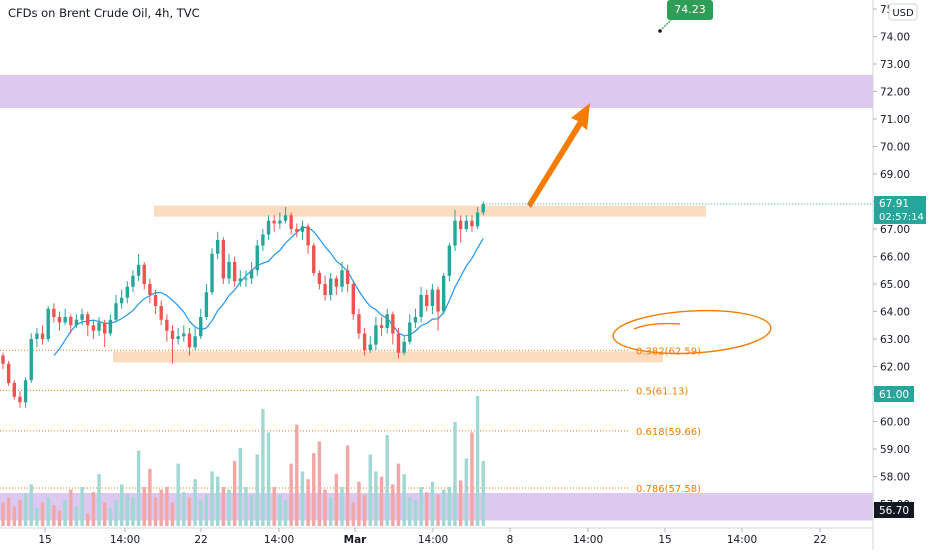  I want to click on price-tick-label: 70.00, so click(895, 148).